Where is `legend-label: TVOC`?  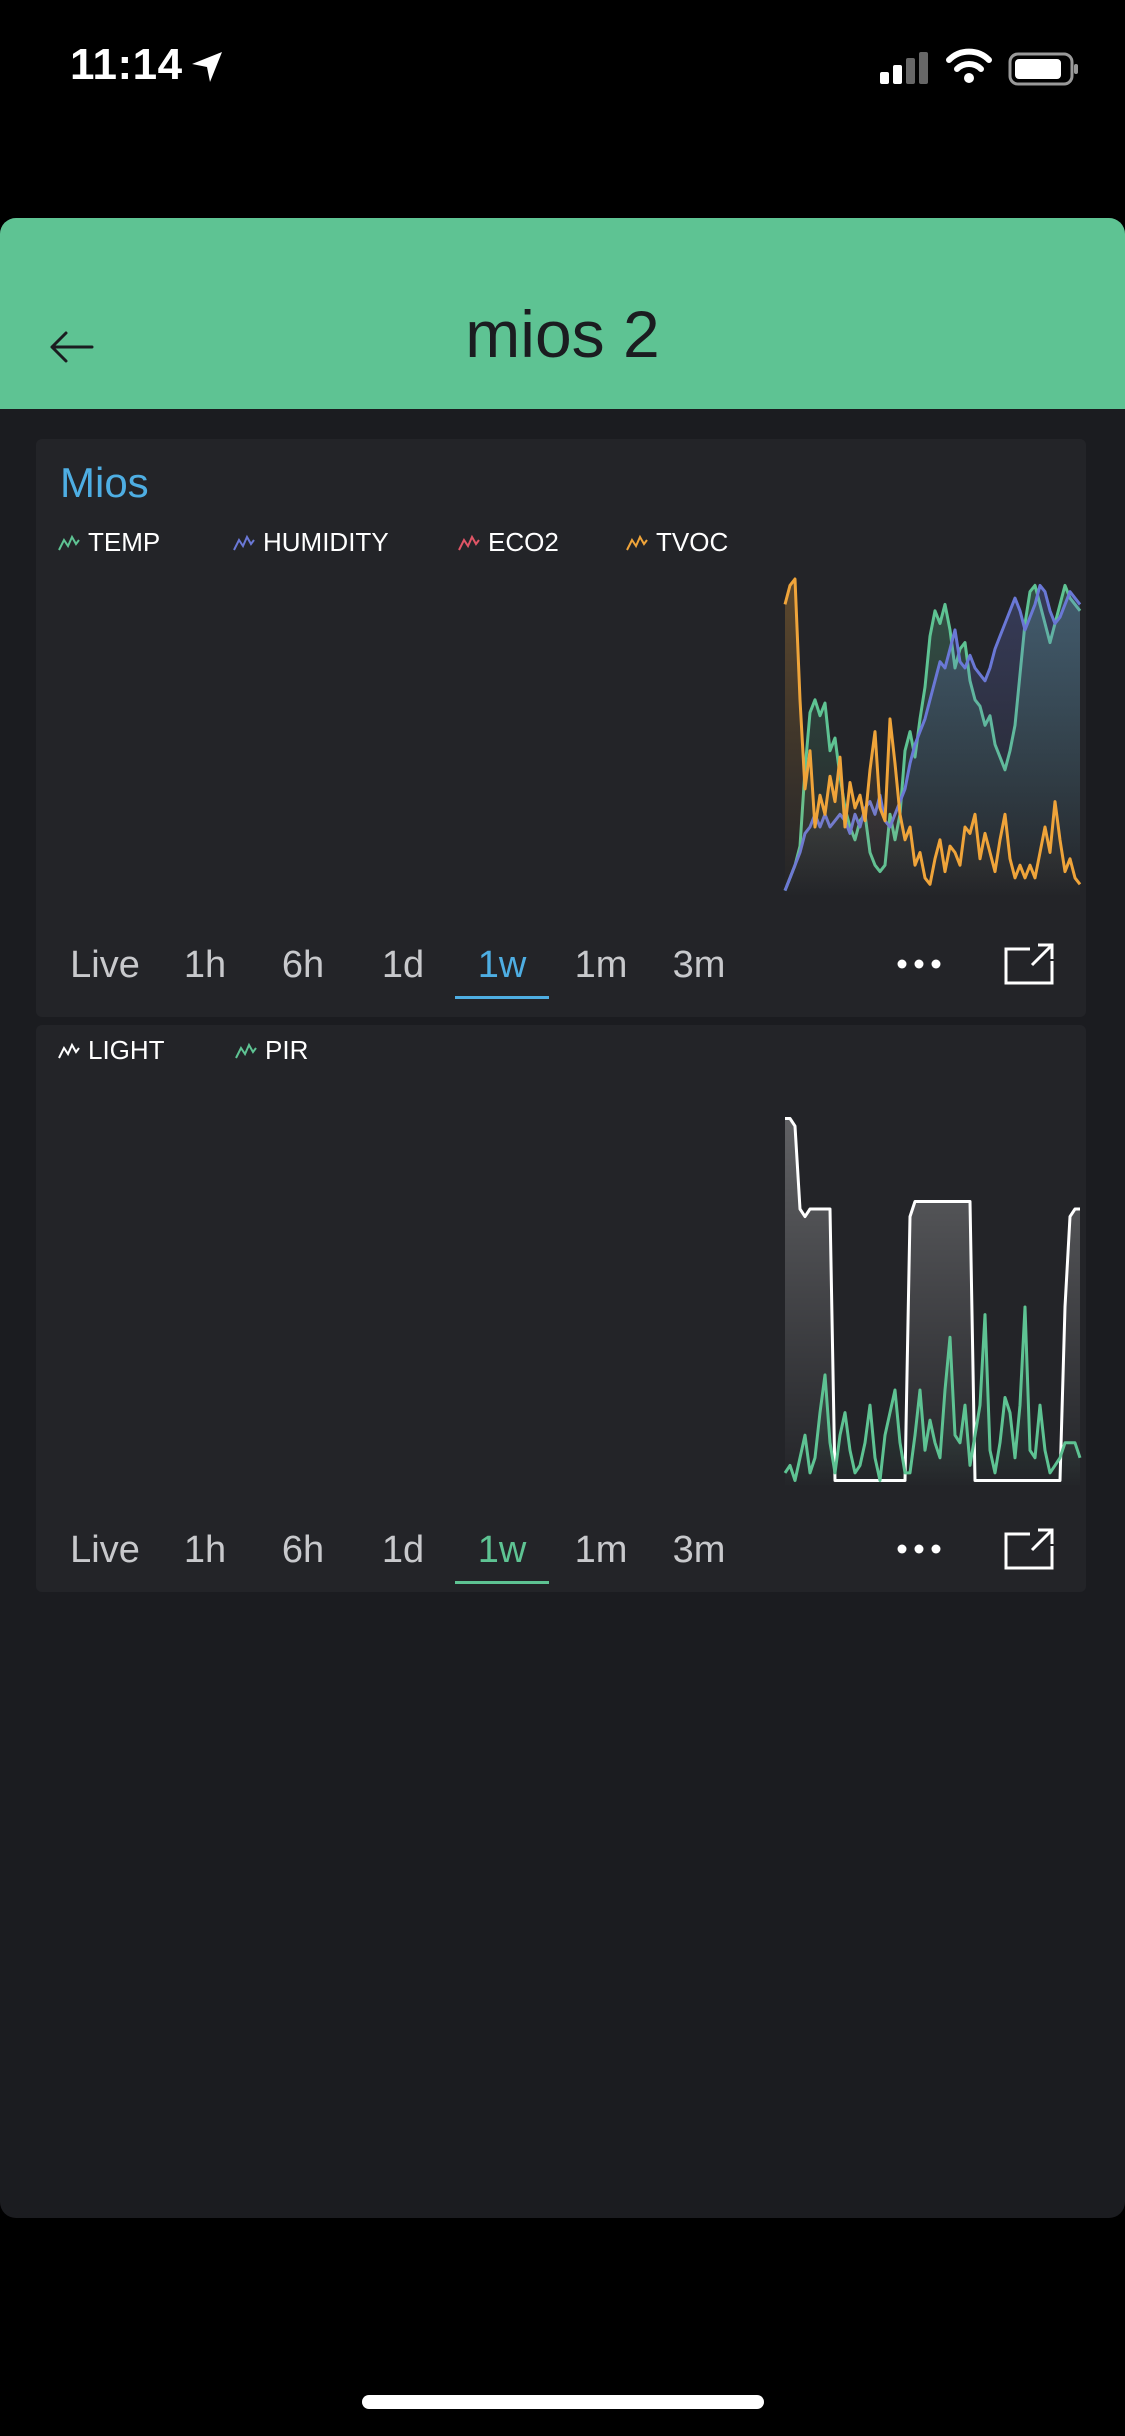 legend-label: TVOC is located at coordinates (692, 542).